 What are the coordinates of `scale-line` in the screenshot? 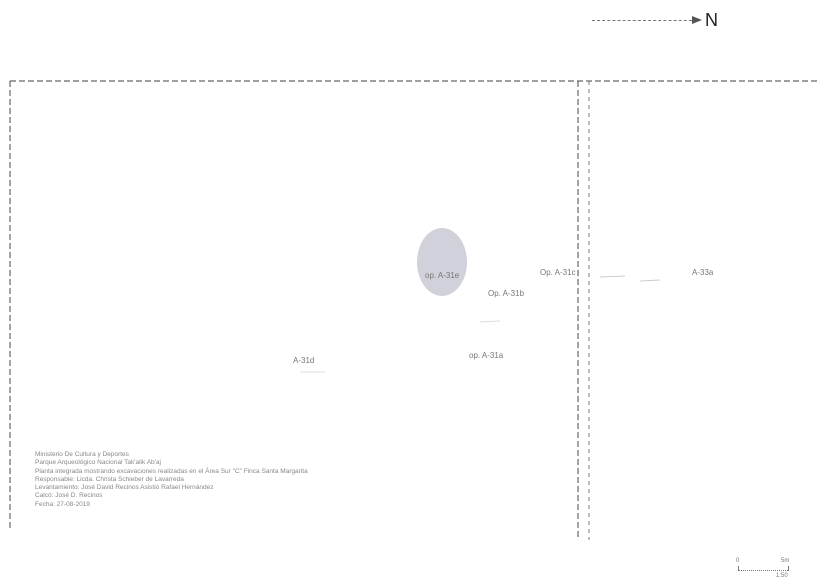 It's located at (763, 570).